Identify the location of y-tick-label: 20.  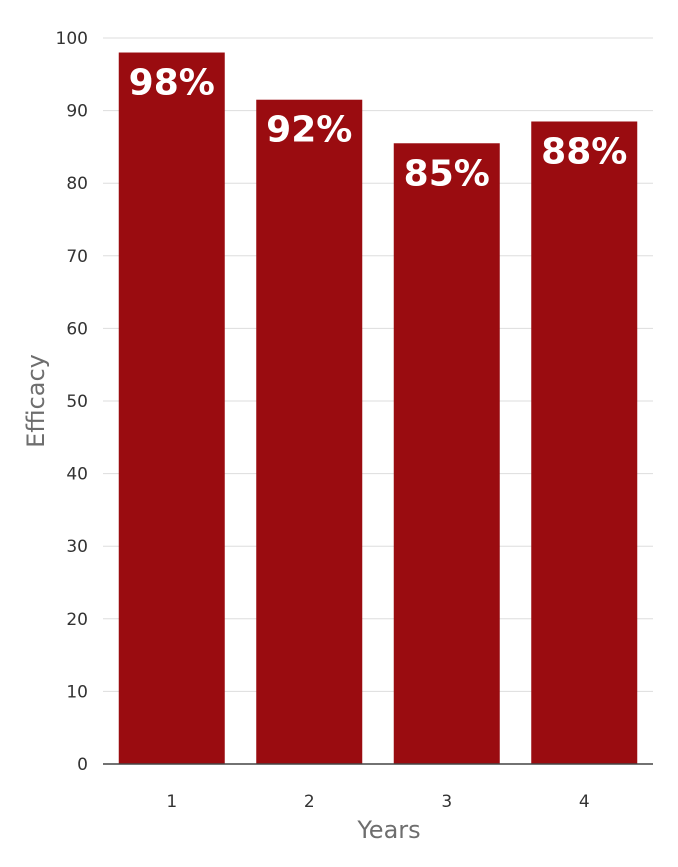
(77, 620).